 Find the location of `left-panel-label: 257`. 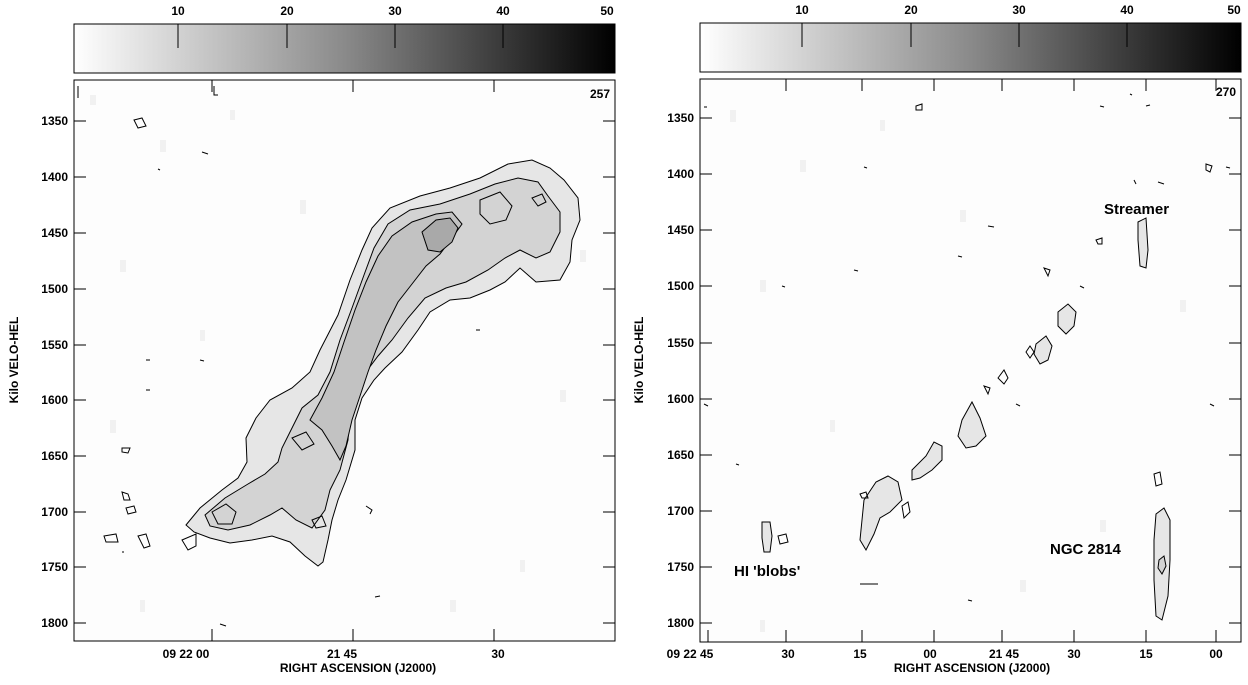

left-panel-label: 257 is located at coordinates (600, 94).